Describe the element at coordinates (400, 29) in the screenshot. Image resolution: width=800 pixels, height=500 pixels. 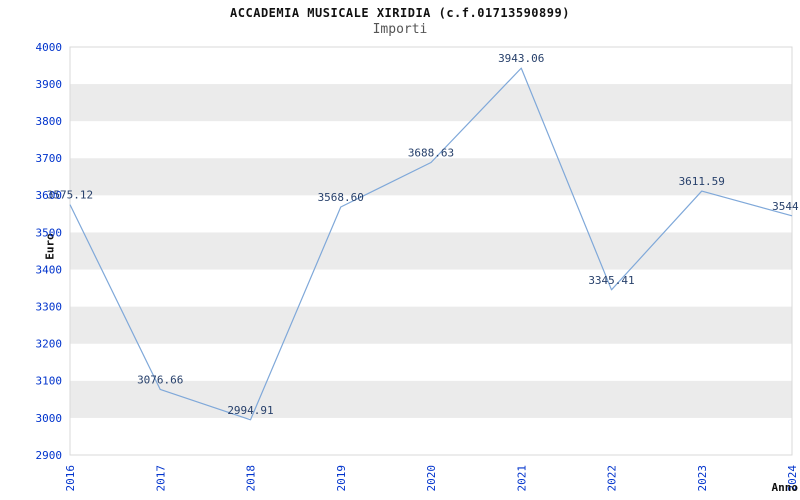
I see `chart-subtitle: Importi` at that location.